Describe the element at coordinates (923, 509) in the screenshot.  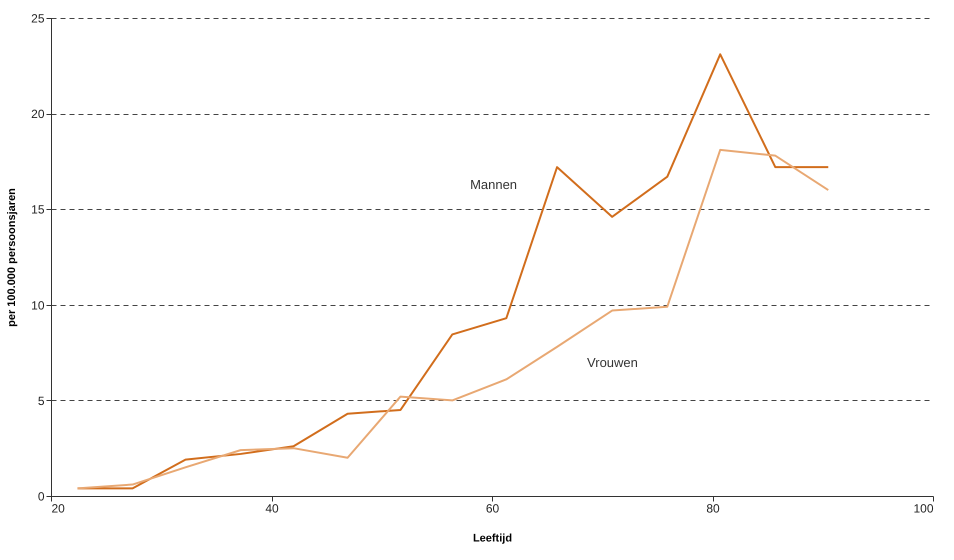
I see `x-tick-label: 100` at that location.